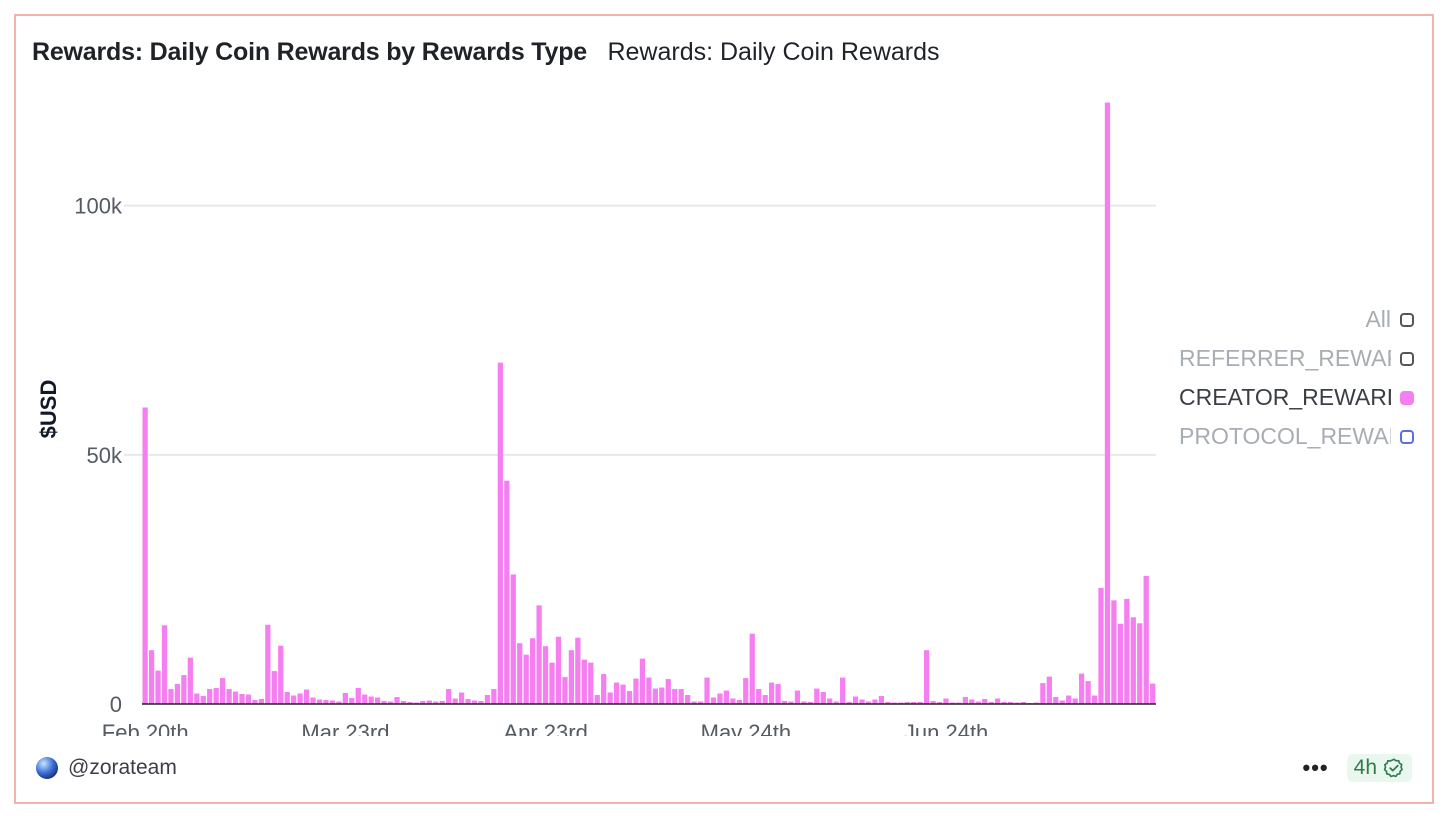 The image size is (1444, 816). What do you see at coordinates (1296, 397) in the screenshot?
I see `legend-item-creator-rewards: CREATOR_REWARDS` at bounding box center [1296, 397].